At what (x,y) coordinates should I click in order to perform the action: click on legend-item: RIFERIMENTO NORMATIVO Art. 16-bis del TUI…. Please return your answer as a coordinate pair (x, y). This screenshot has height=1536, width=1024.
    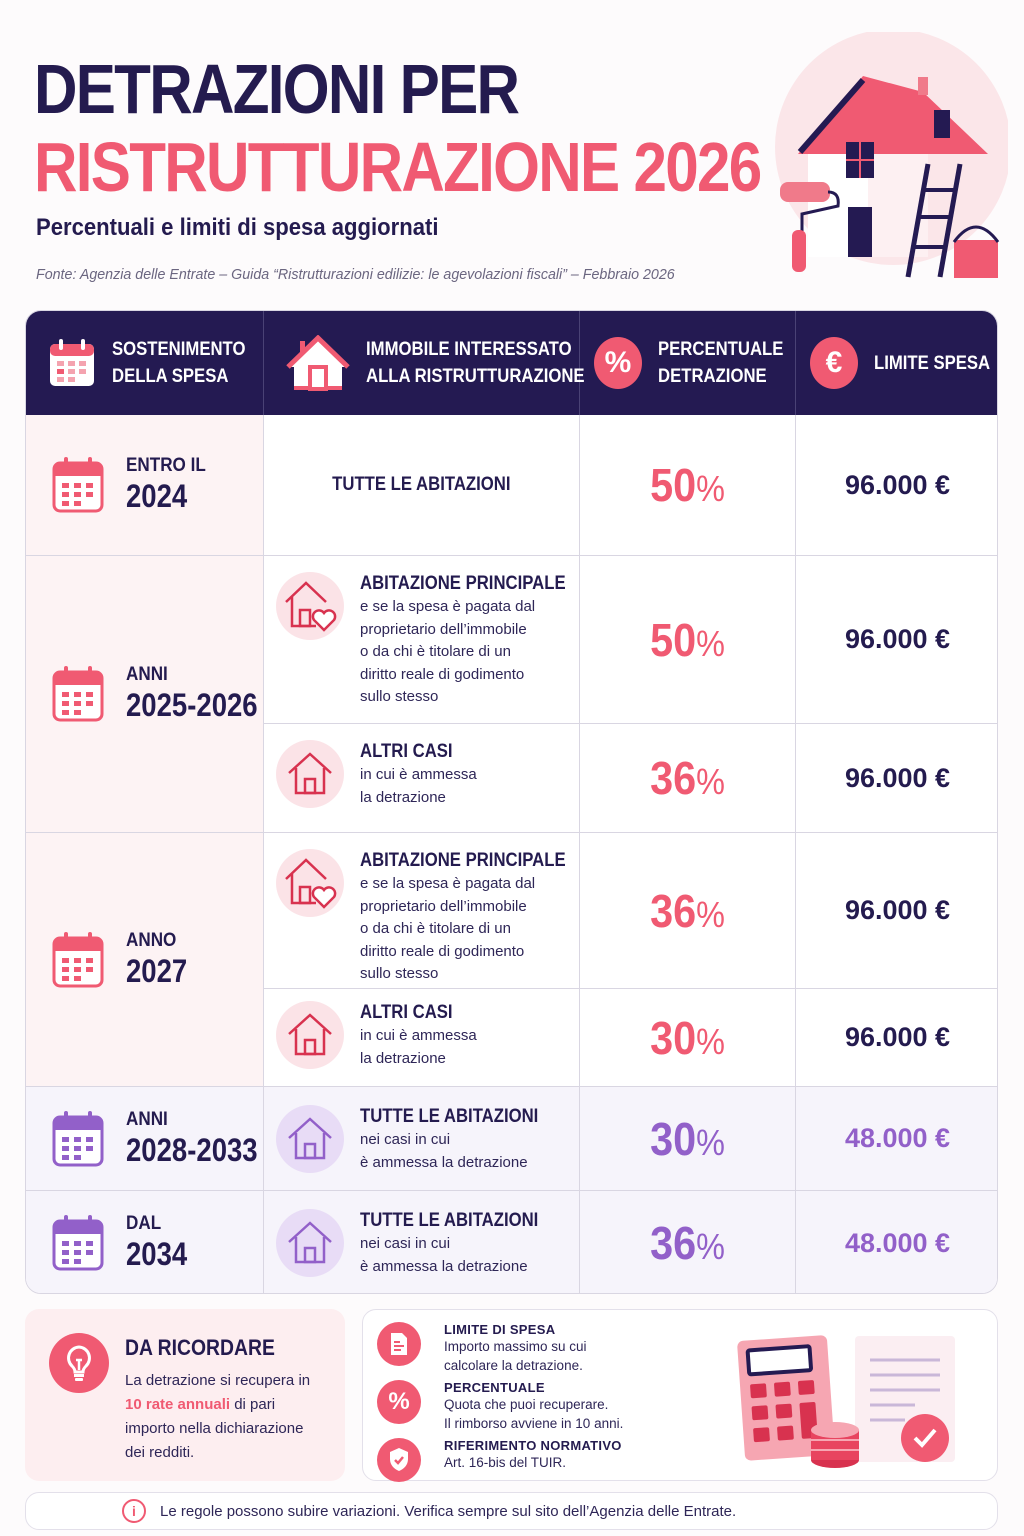
    Looking at the image, I should click on (499, 1460).